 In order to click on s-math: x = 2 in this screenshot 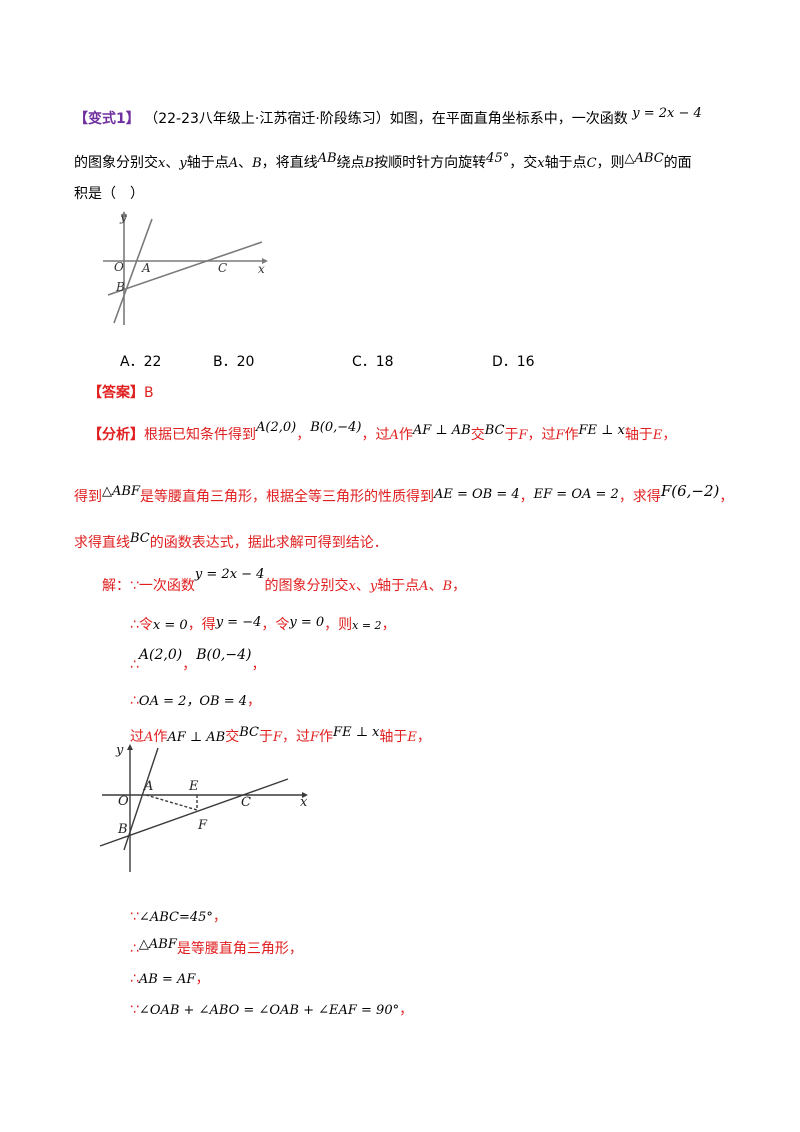, I will do `click(367, 625)`.